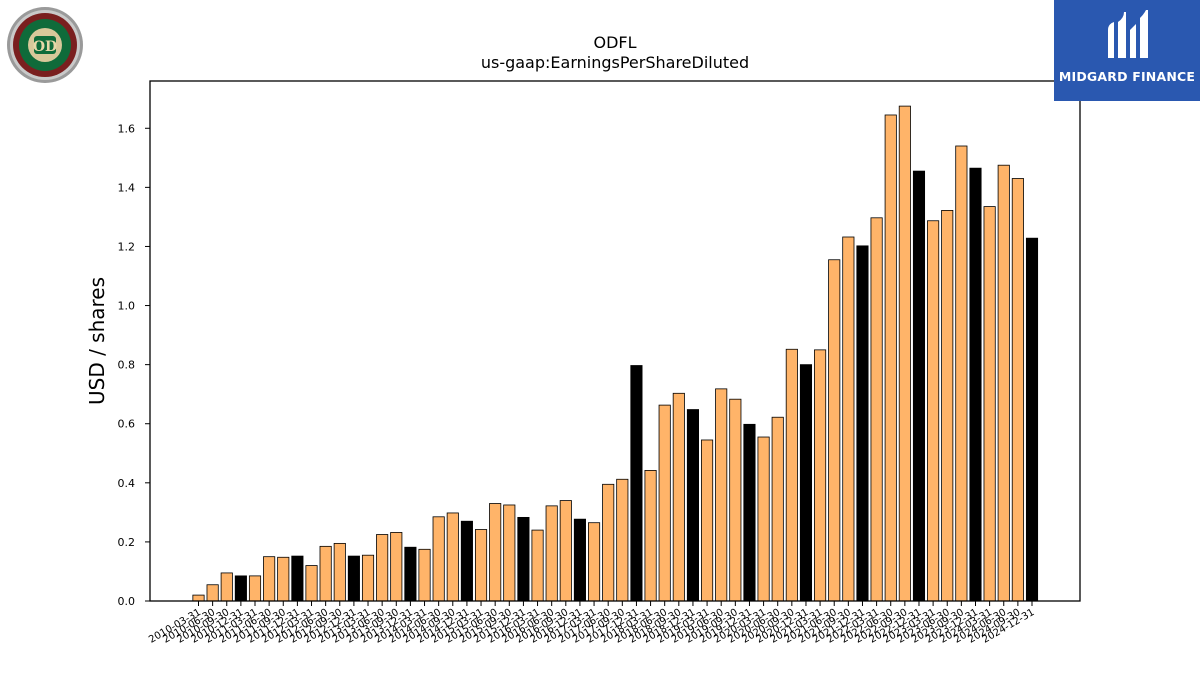  Describe the element at coordinates (1128, 34) in the screenshot. I see `midgard-monogram-icon` at that location.